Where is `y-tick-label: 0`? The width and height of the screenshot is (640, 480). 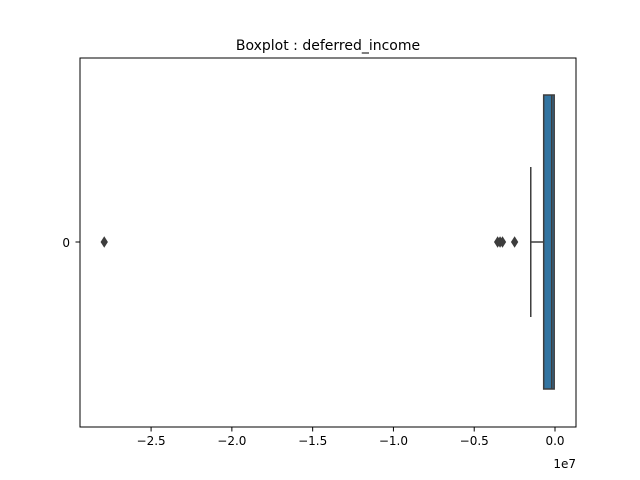 y-tick-label: 0 is located at coordinates (66, 243).